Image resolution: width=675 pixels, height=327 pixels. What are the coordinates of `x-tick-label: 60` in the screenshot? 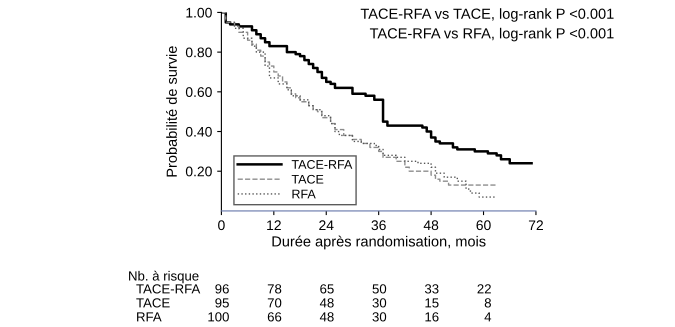 It's located at (483, 225).